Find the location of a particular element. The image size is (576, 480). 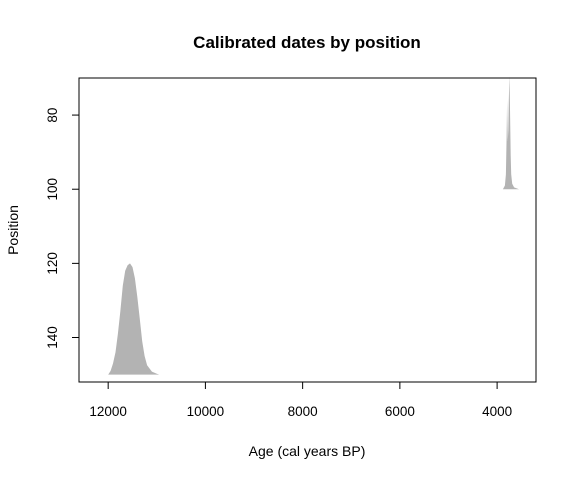

y-tick-label-140: 140 is located at coordinates (52, 337).